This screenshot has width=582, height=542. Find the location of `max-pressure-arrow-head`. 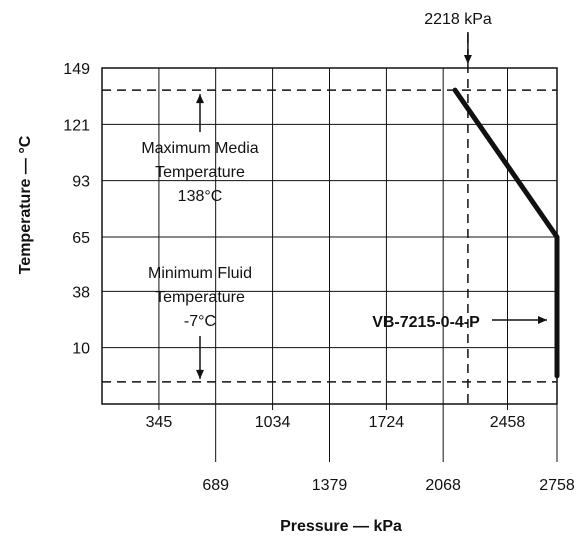

max-pressure-arrow-head is located at coordinates (467, 59).